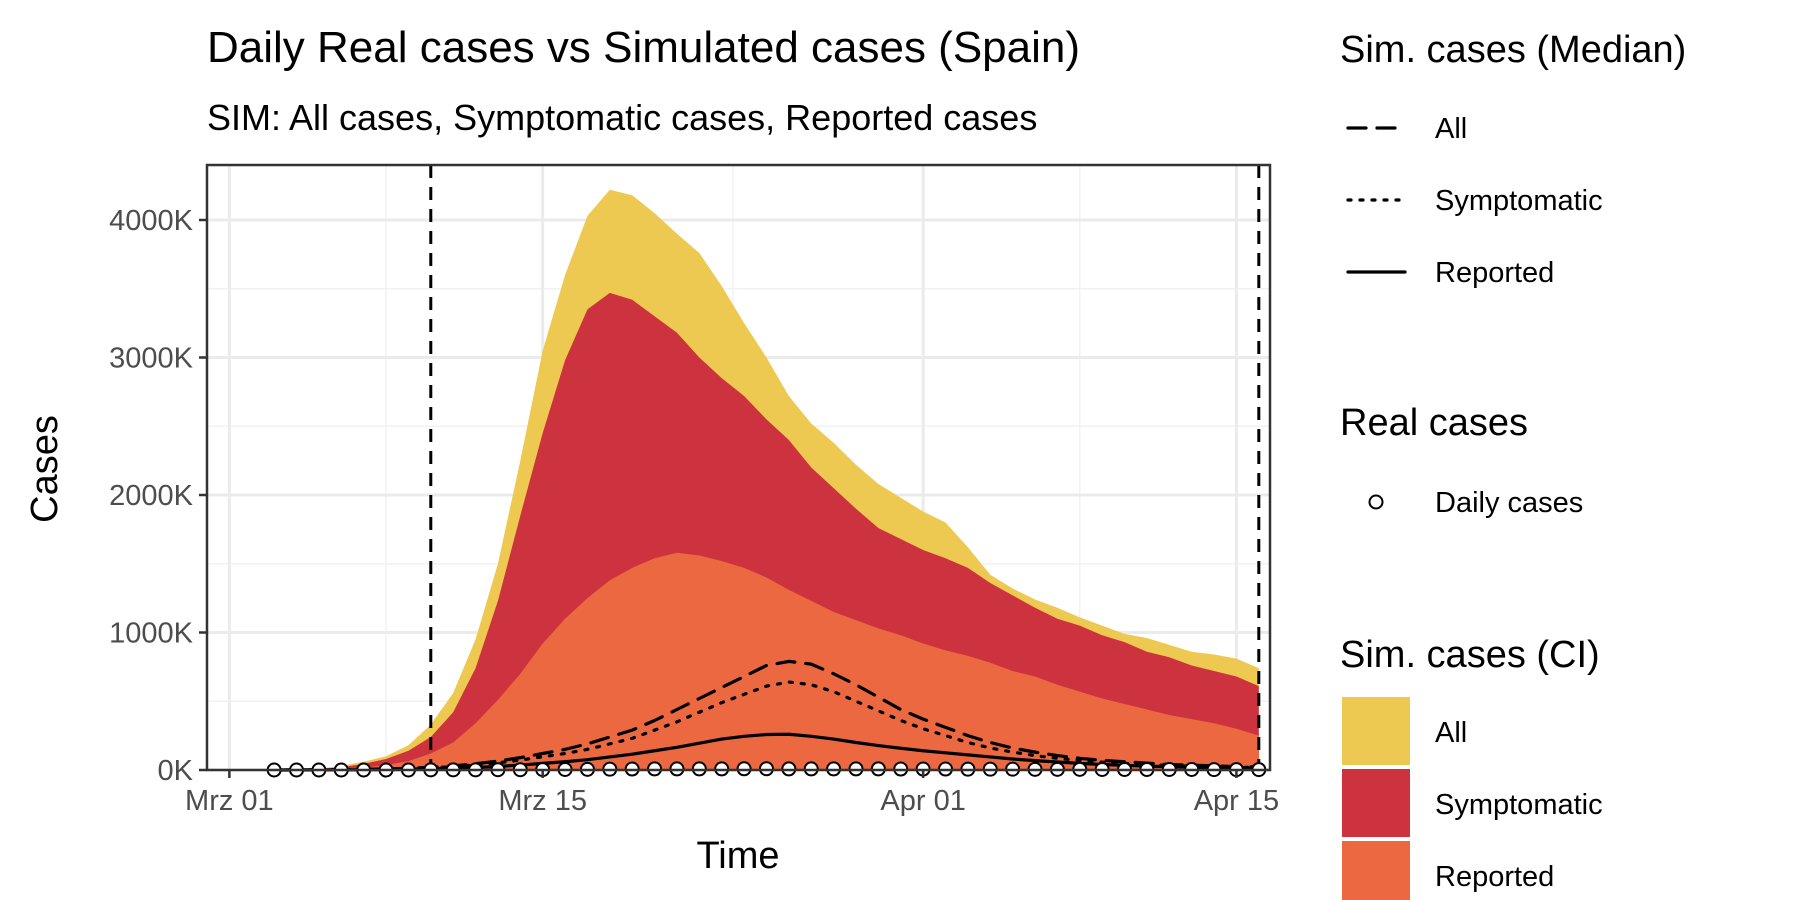 This screenshot has width=1800, height=900. I want to click on y-tick-label: 4000K, so click(151, 221).